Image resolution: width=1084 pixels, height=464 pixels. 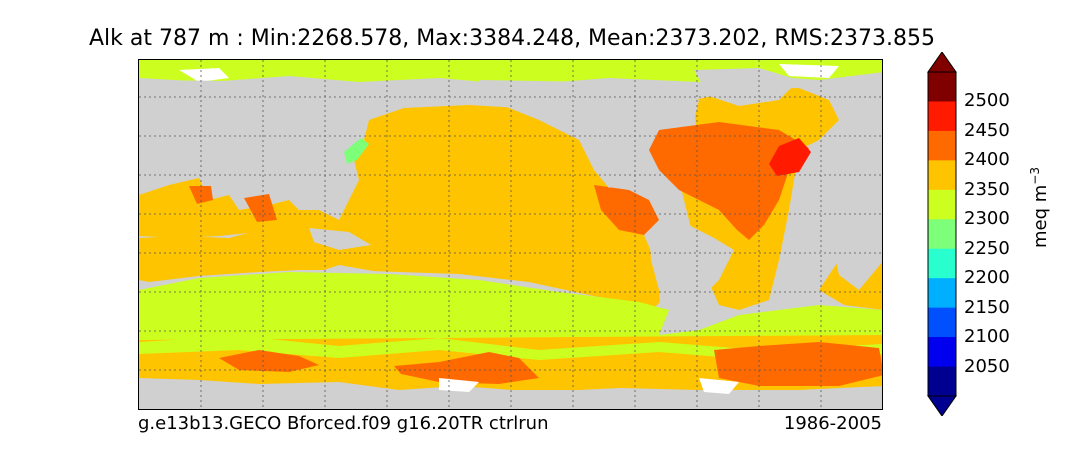 I want to click on indian-ocean, so click(x=219, y=208).